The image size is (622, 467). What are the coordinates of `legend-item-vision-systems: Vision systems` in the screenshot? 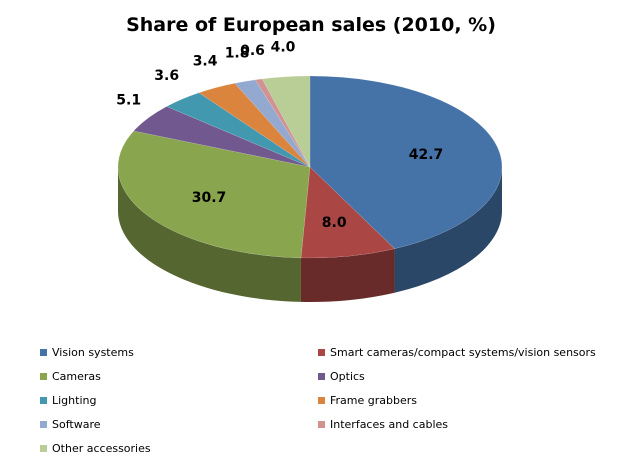 It's located at (87, 352).